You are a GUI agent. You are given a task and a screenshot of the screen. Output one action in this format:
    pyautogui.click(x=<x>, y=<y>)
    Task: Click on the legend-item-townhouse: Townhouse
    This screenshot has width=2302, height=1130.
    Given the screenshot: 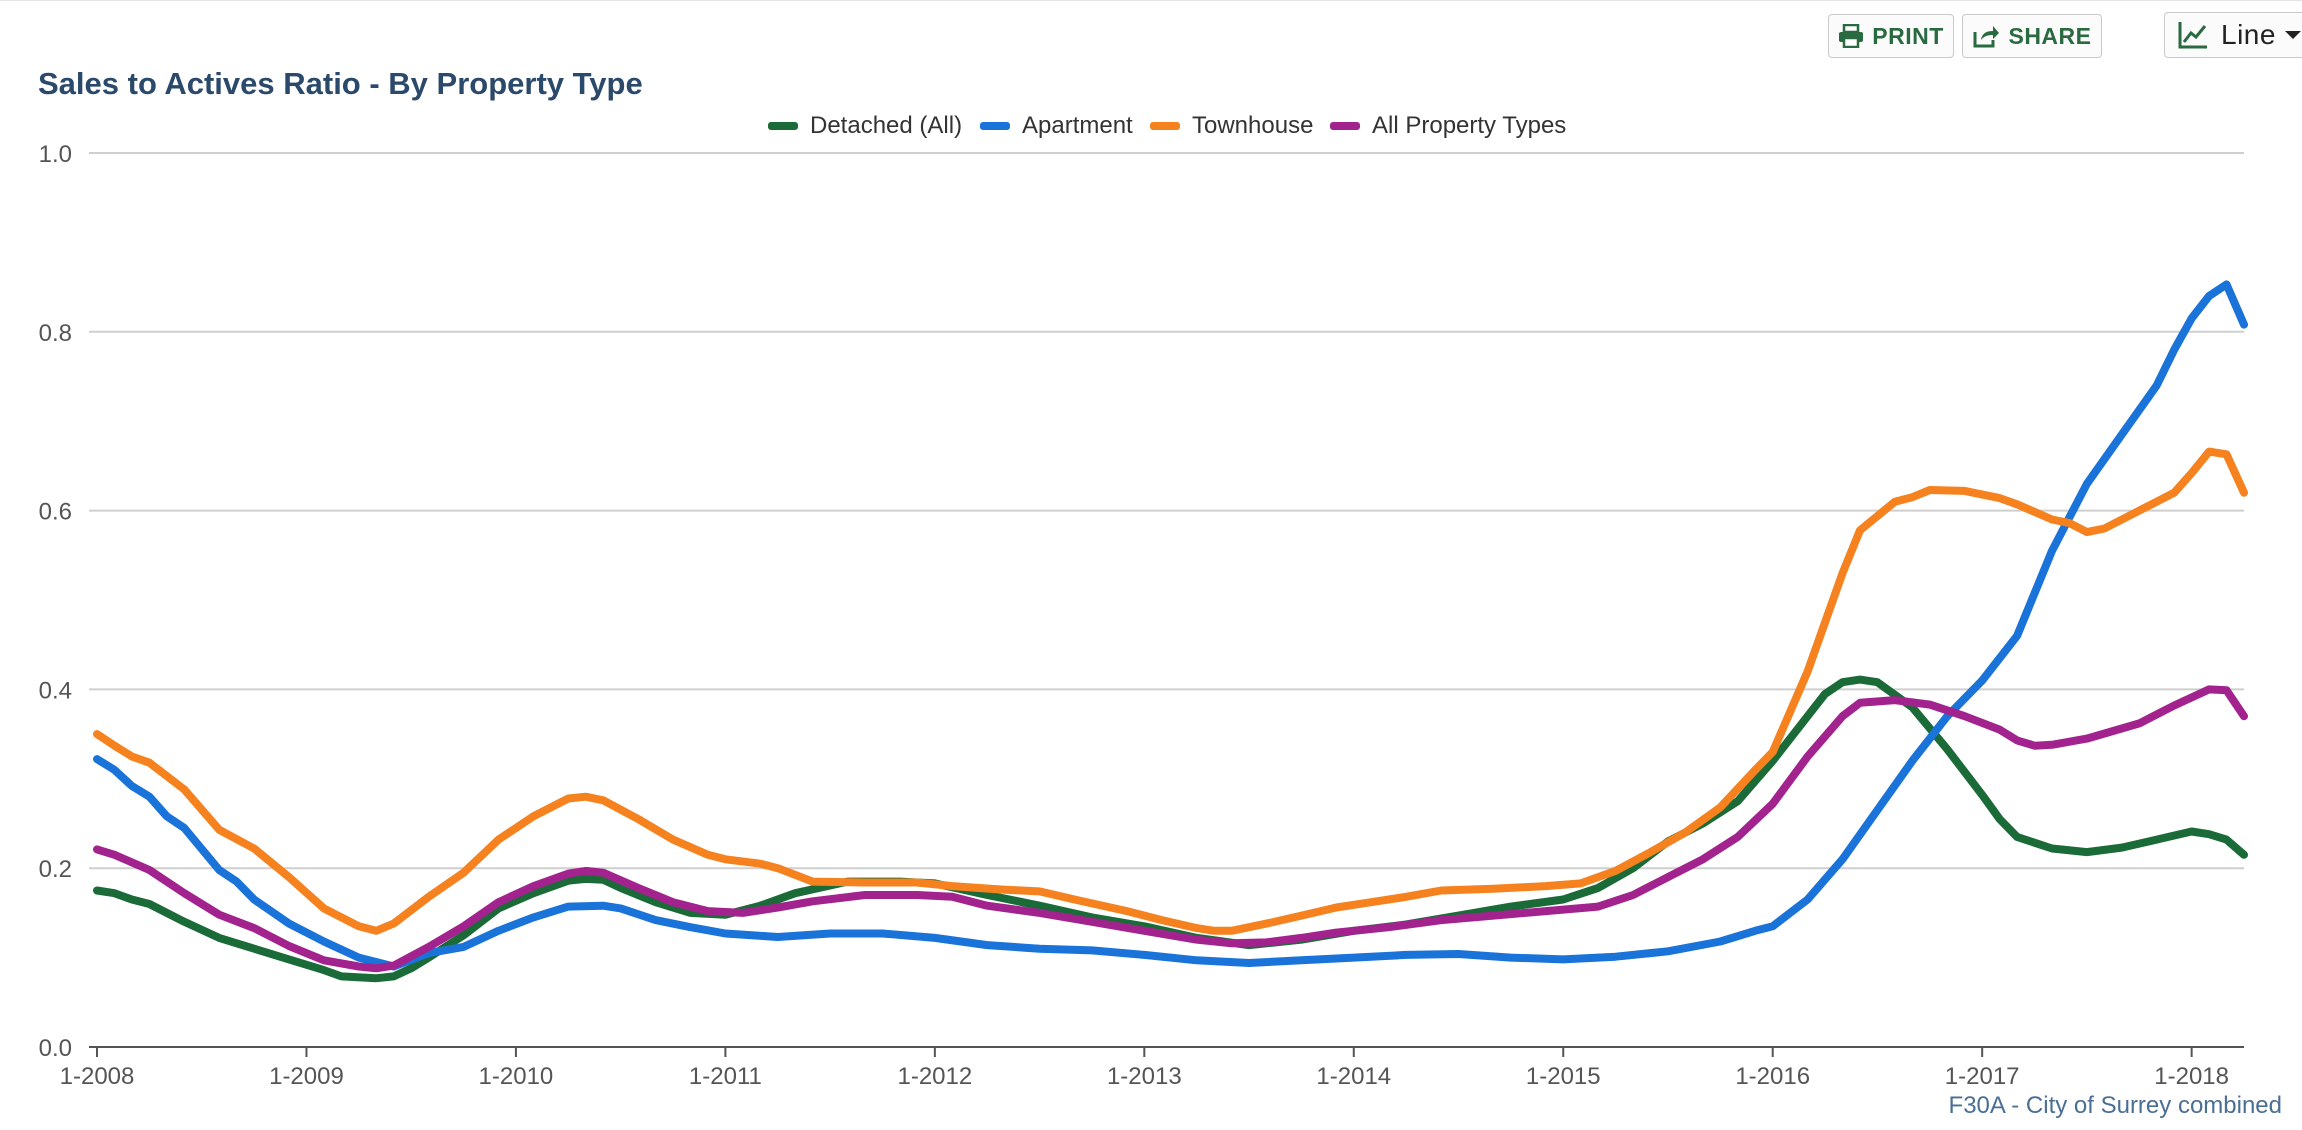 What is the action you would take?
    pyautogui.click(x=1231, y=126)
    